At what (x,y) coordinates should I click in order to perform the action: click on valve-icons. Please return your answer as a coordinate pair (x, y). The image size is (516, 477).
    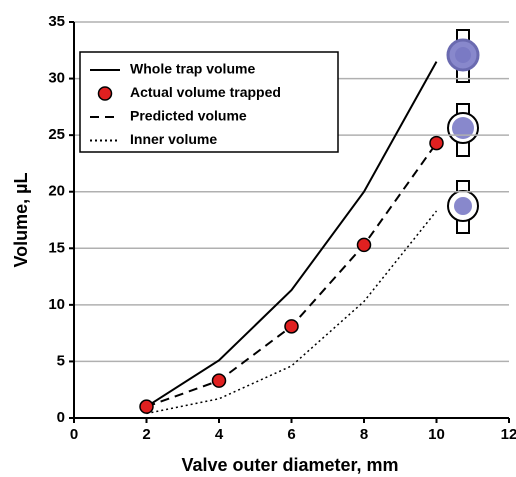
    Looking at the image, I should click on (463, 131).